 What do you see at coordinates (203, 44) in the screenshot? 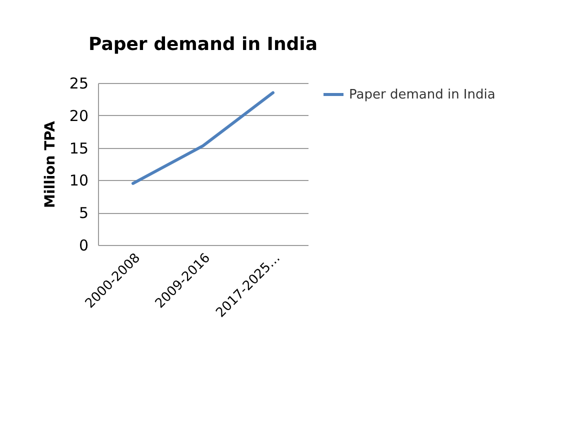
I see `chart-title: Paper demand in India` at bounding box center [203, 44].